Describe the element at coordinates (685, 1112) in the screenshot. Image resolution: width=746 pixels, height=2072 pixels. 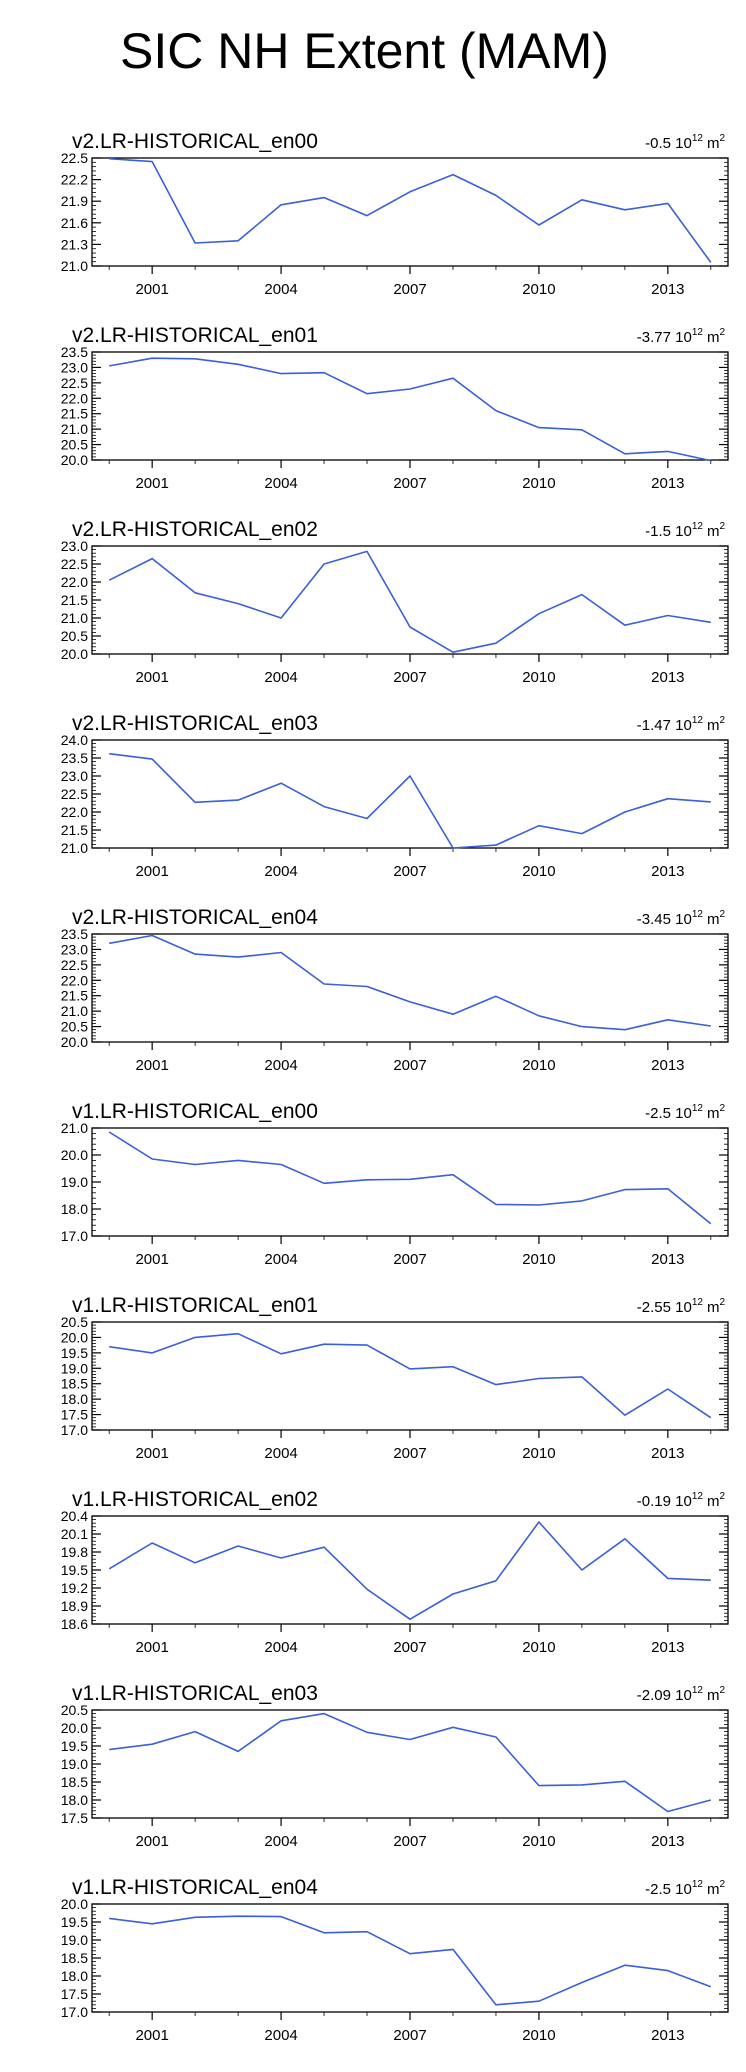
I see `trend-label: -2.5 1012 m2` at that location.